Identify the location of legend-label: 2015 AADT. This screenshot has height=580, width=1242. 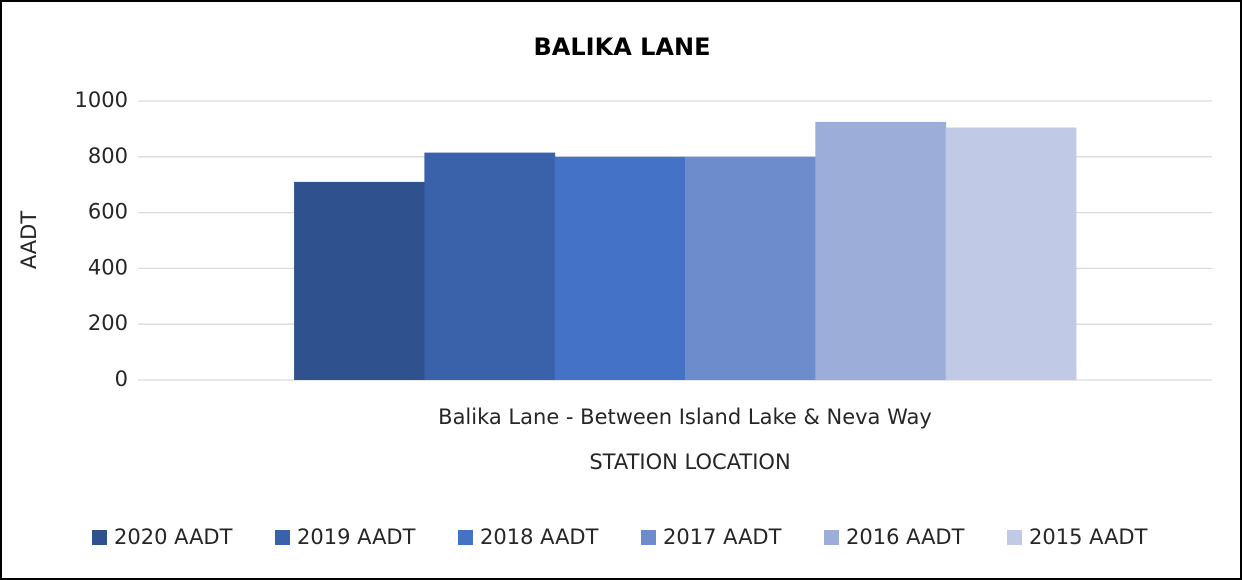
(1088, 537).